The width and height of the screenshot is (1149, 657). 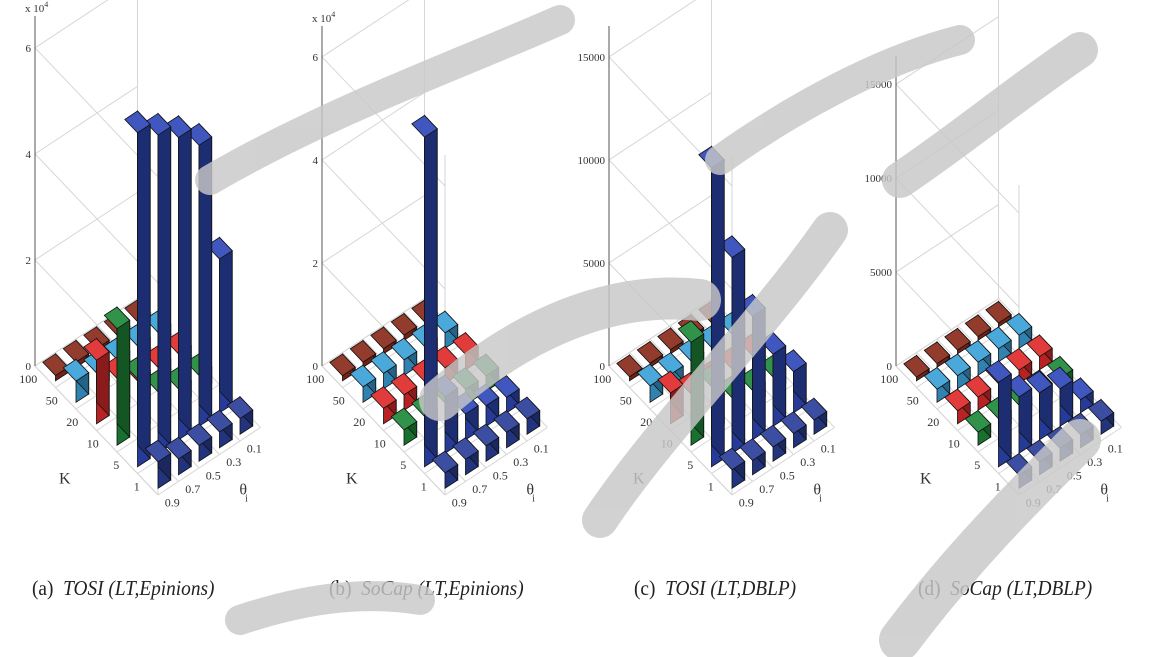 What do you see at coordinates (602, 379) in the screenshot?
I see `k-tick-label: 100` at bounding box center [602, 379].